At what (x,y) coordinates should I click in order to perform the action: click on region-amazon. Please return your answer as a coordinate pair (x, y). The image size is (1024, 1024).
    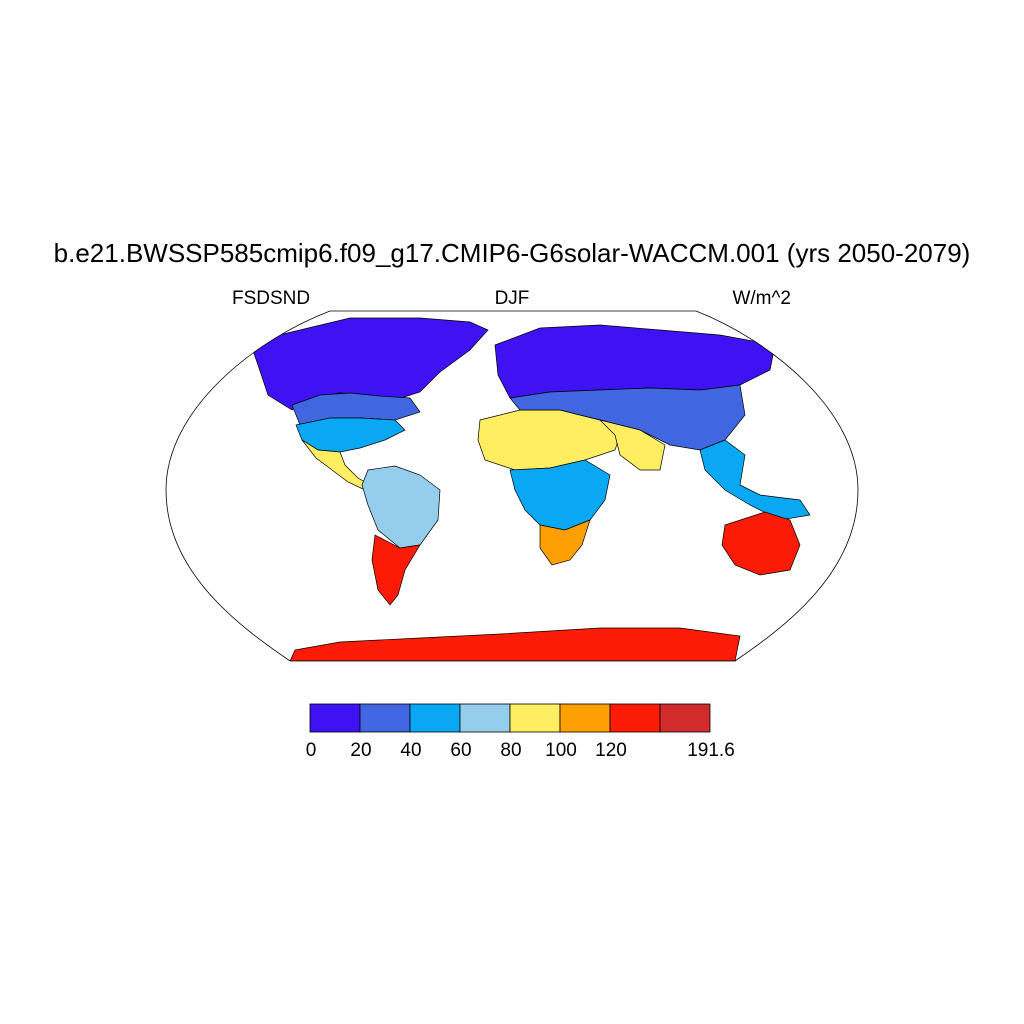
    Looking at the image, I should click on (401, 507).